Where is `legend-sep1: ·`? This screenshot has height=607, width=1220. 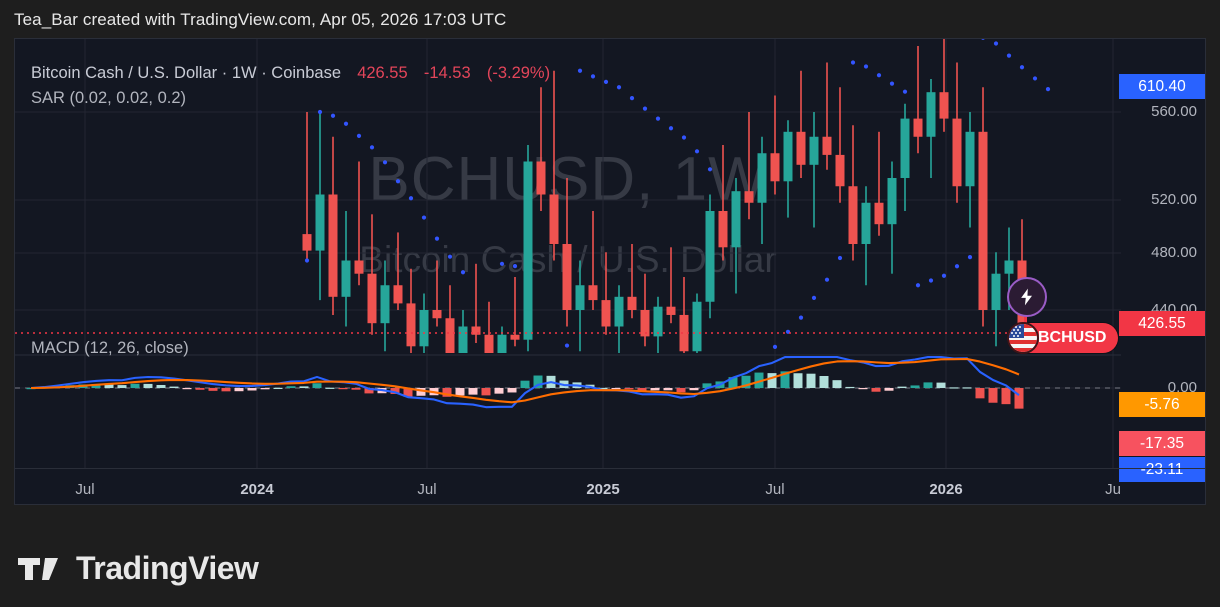 legend-sep1: · is located at coordinates (226, 73).